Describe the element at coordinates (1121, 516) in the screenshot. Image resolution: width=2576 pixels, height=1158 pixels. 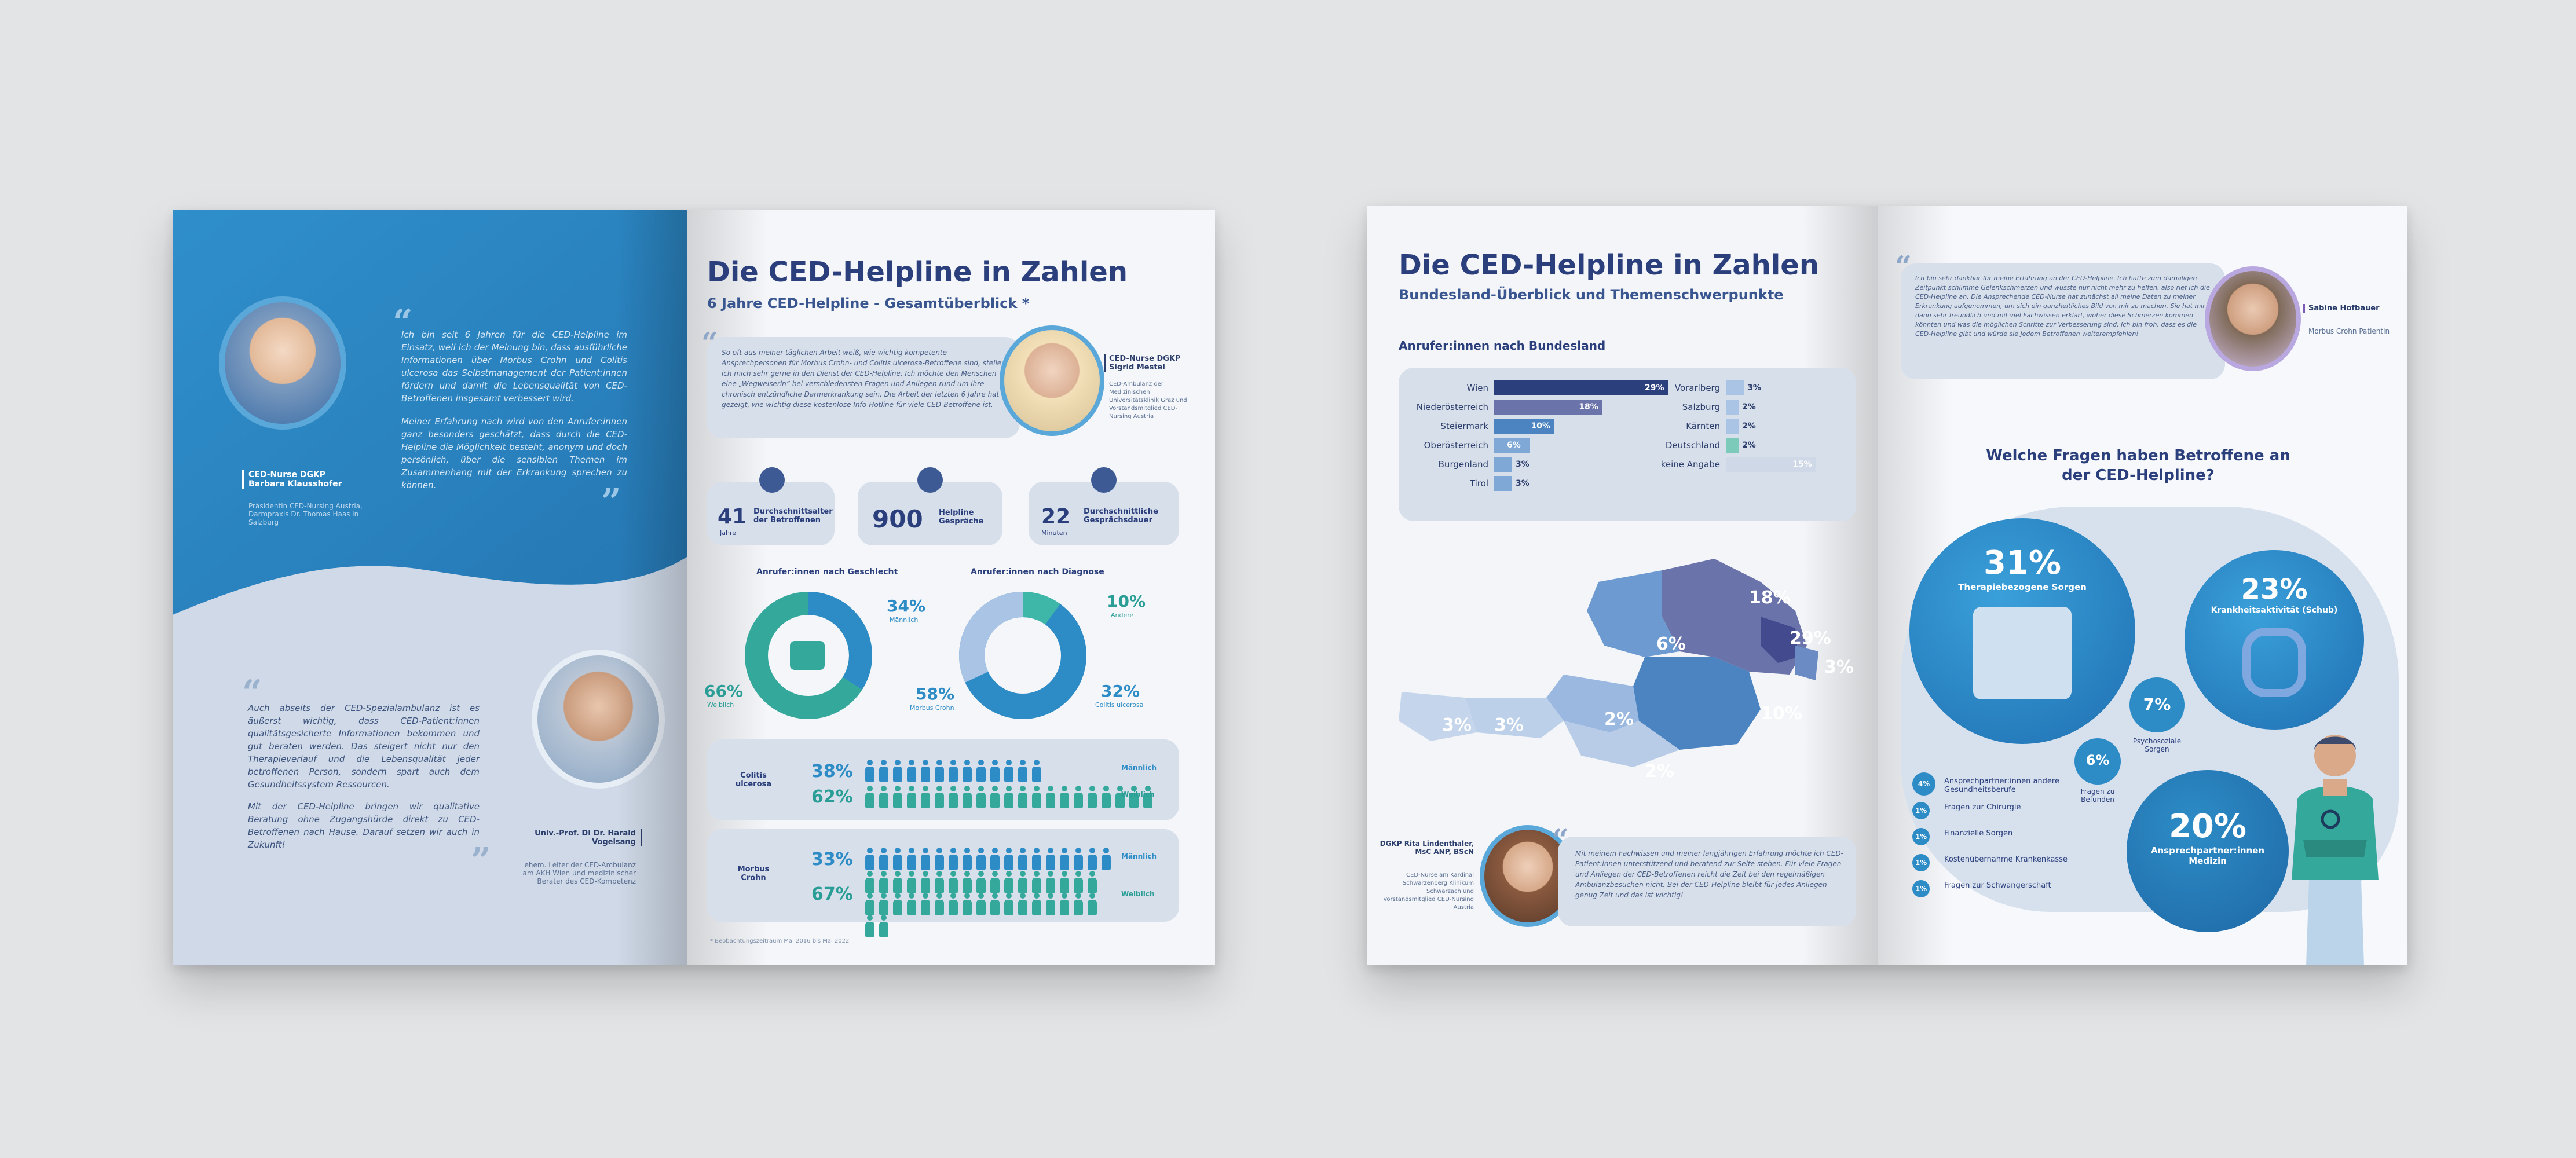
I see `stat-label-duration: Durchschnittliche Gesprächsdauer` at that location.